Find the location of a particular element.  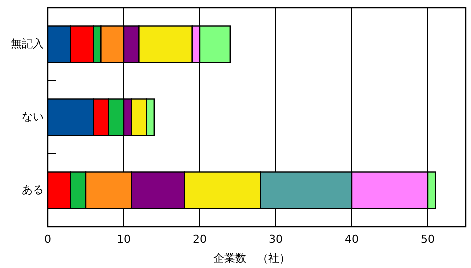

x-tick-label: 40 is located at coordinates (352, 239).